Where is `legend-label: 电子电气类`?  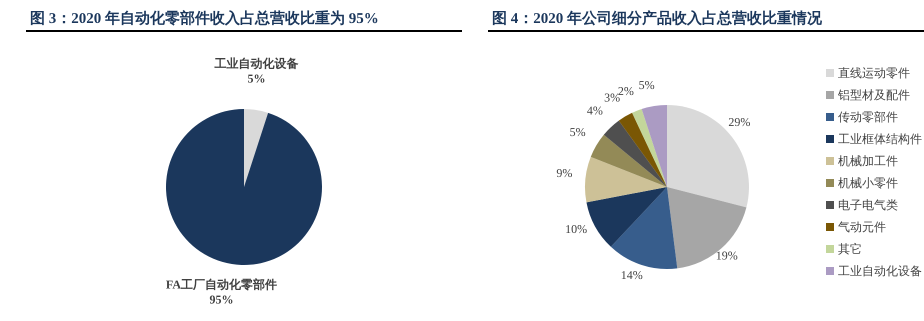 legend-label: 电子电气类 is located at coordinates (868, 205).